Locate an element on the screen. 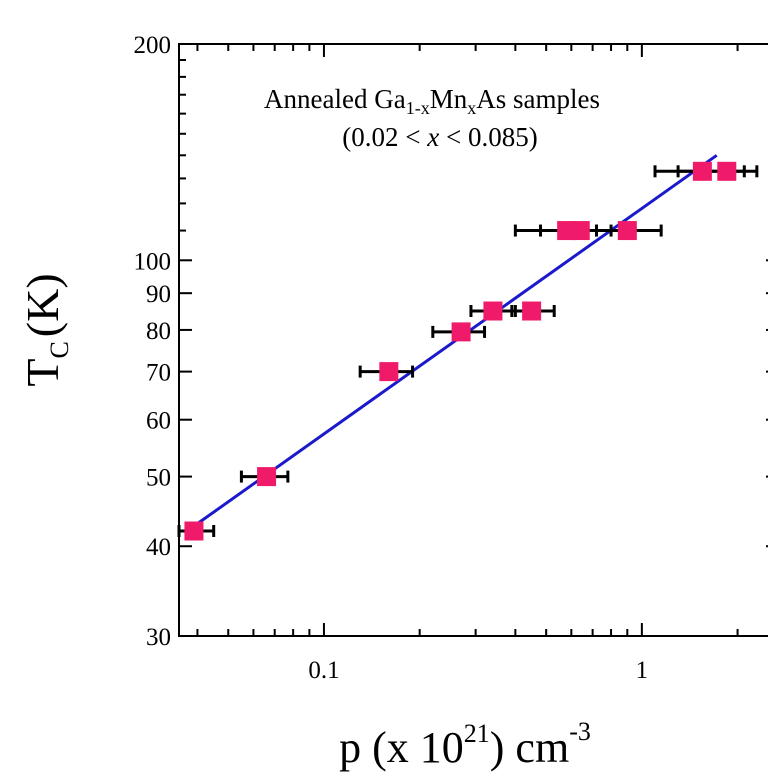  y-tick-labels: 30 40 50 60 70 80 90 100 200 is located at coordinates (153, 341).